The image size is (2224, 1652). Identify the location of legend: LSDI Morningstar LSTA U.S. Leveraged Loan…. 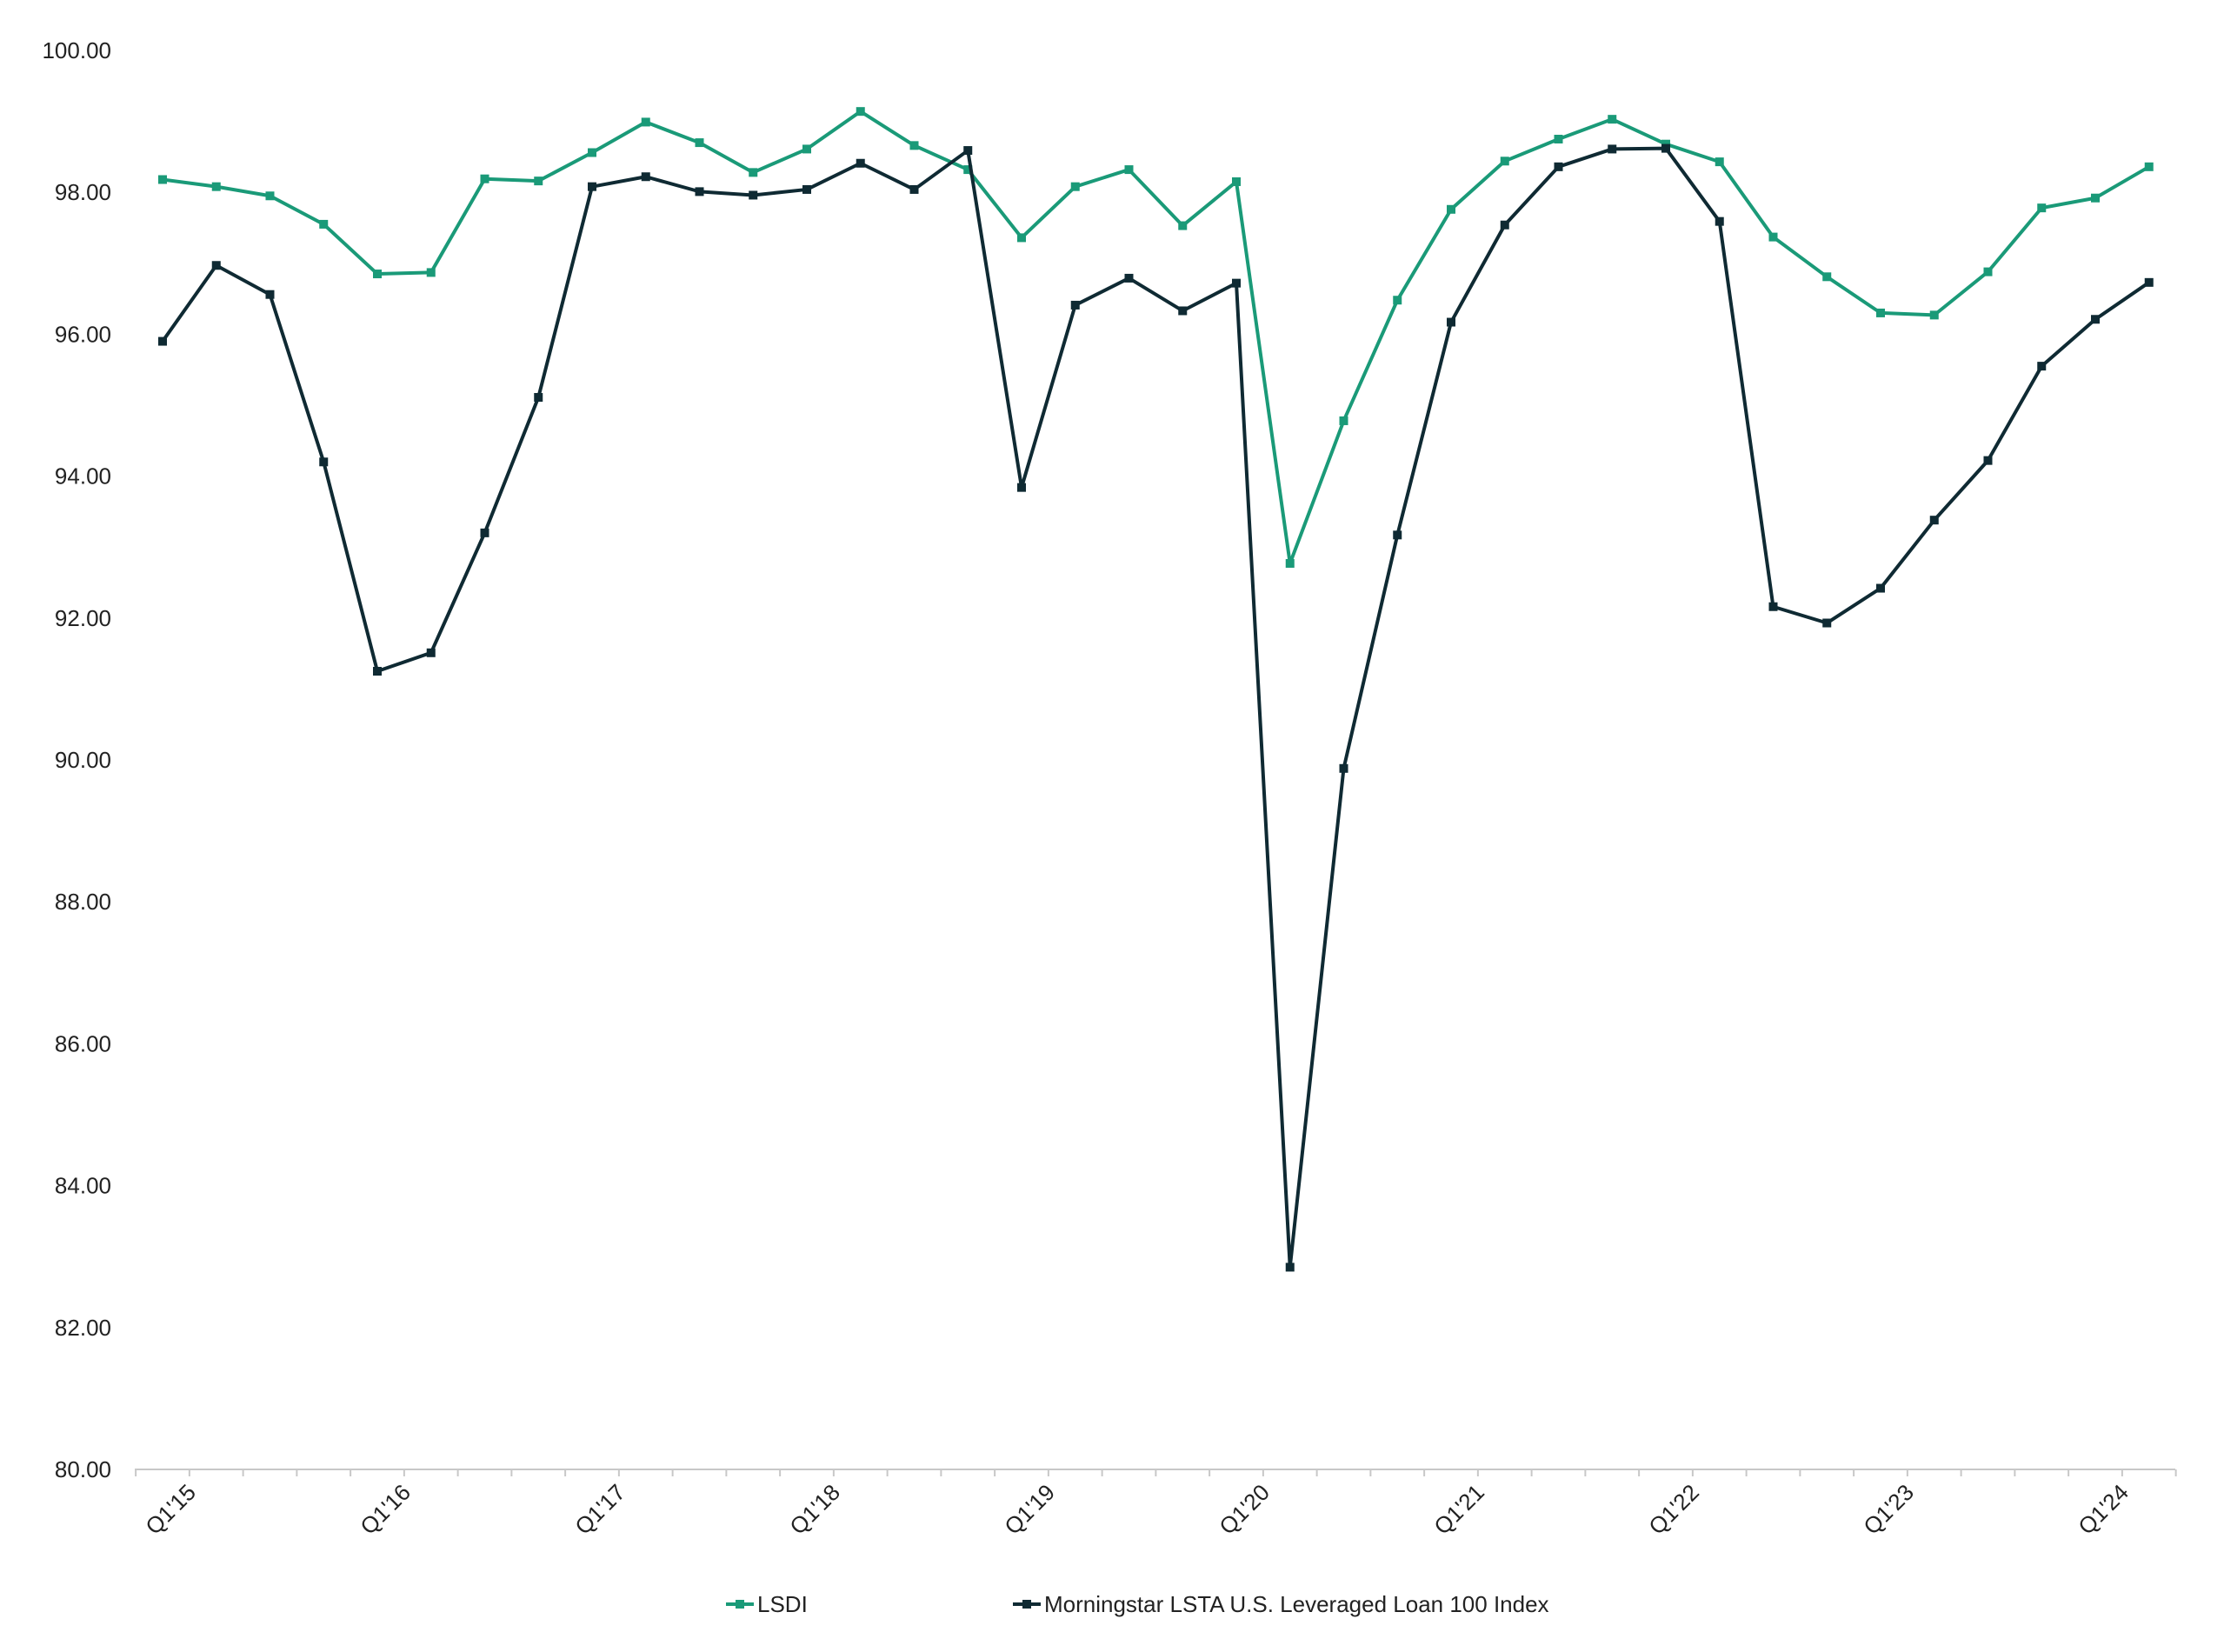
(1138, 1604).